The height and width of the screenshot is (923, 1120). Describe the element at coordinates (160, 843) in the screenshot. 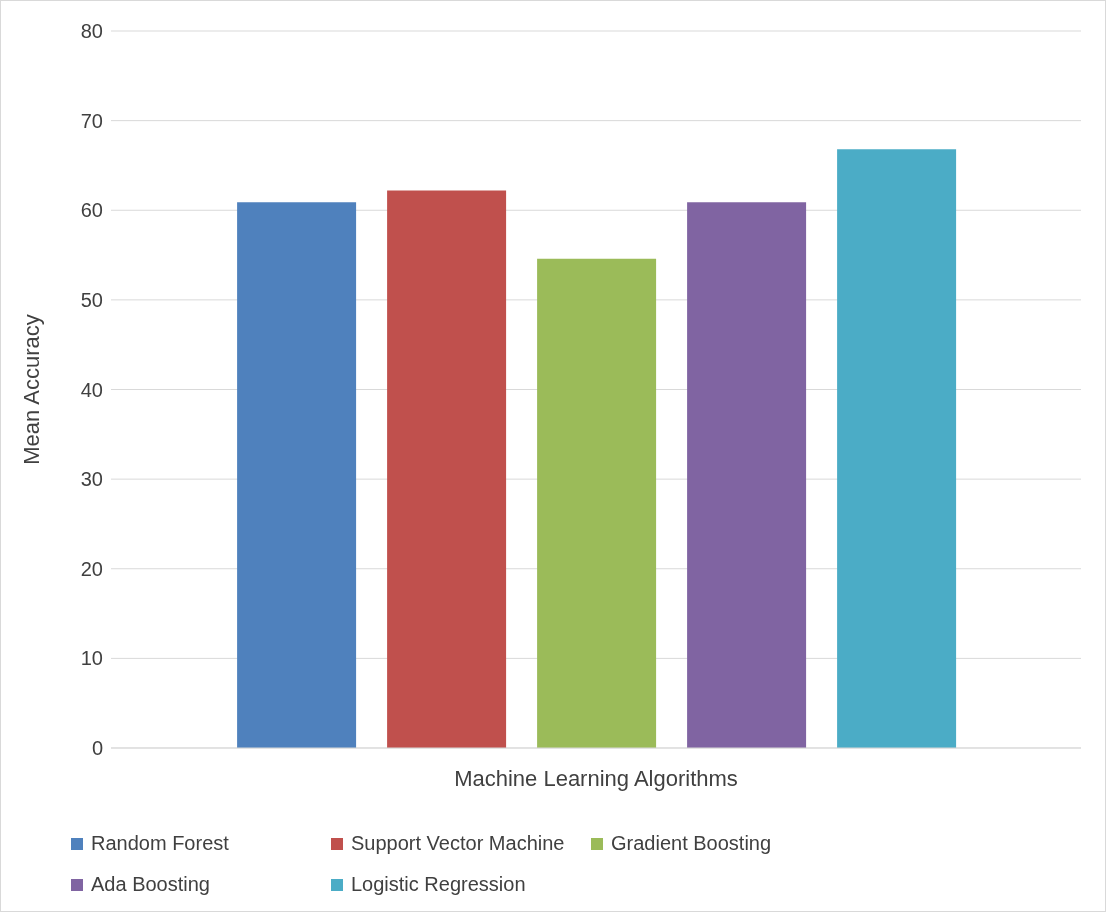

I see `legend-label: Random Forest` at that location.